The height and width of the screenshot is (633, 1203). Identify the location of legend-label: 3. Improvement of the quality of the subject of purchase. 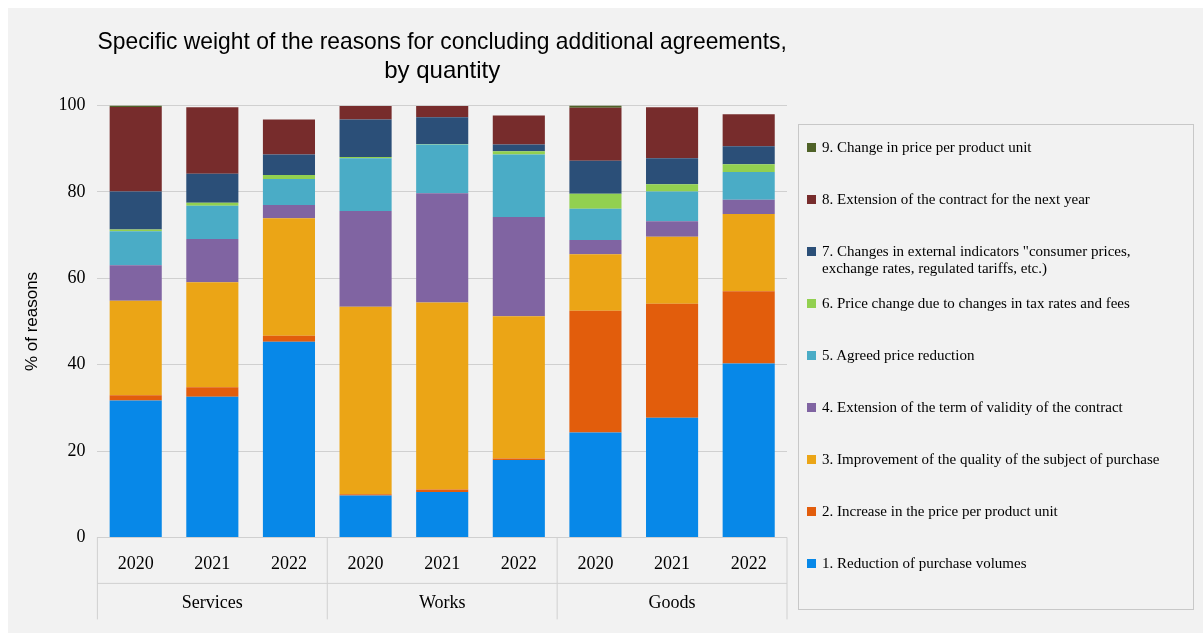
(991, 459).